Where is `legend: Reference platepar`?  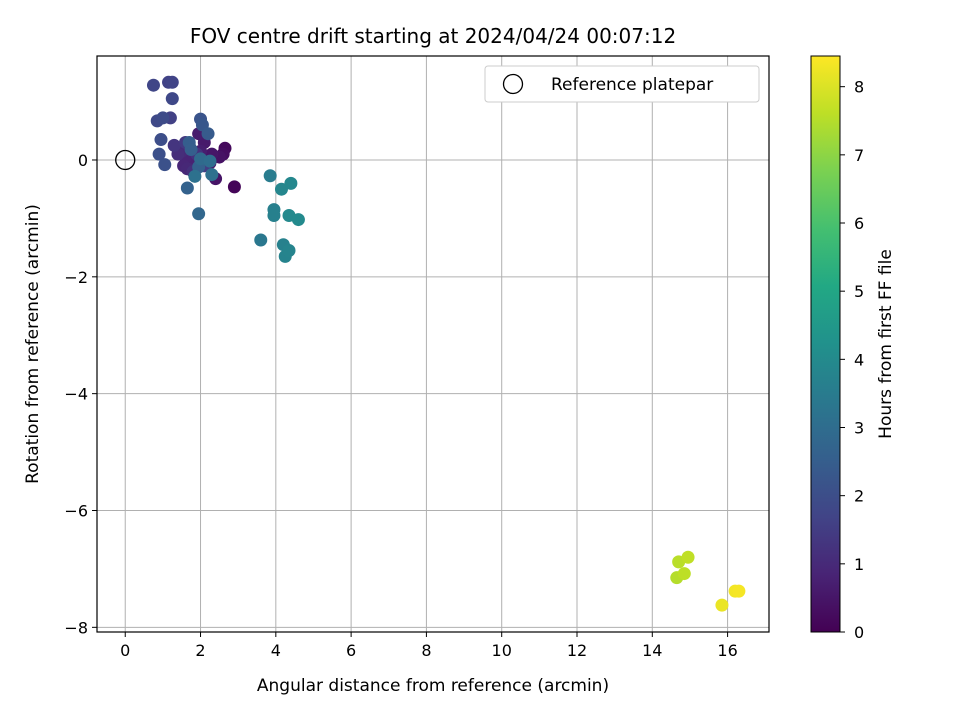 legend: Reference platepar is located at coordinates (622, 84).